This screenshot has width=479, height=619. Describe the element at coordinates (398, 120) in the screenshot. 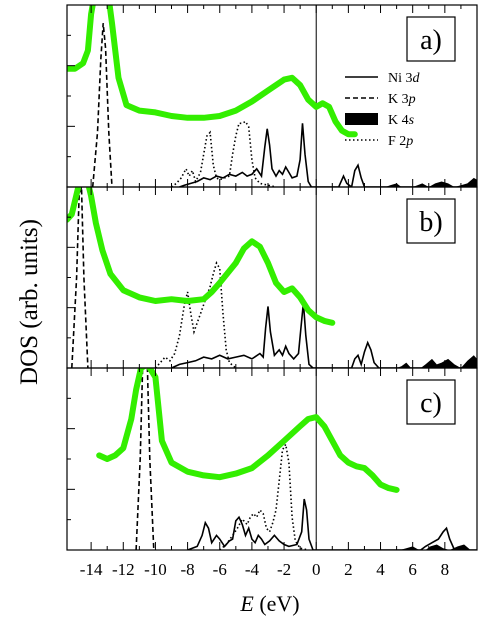

I see `legend-label-prefix: K 4` at that location.